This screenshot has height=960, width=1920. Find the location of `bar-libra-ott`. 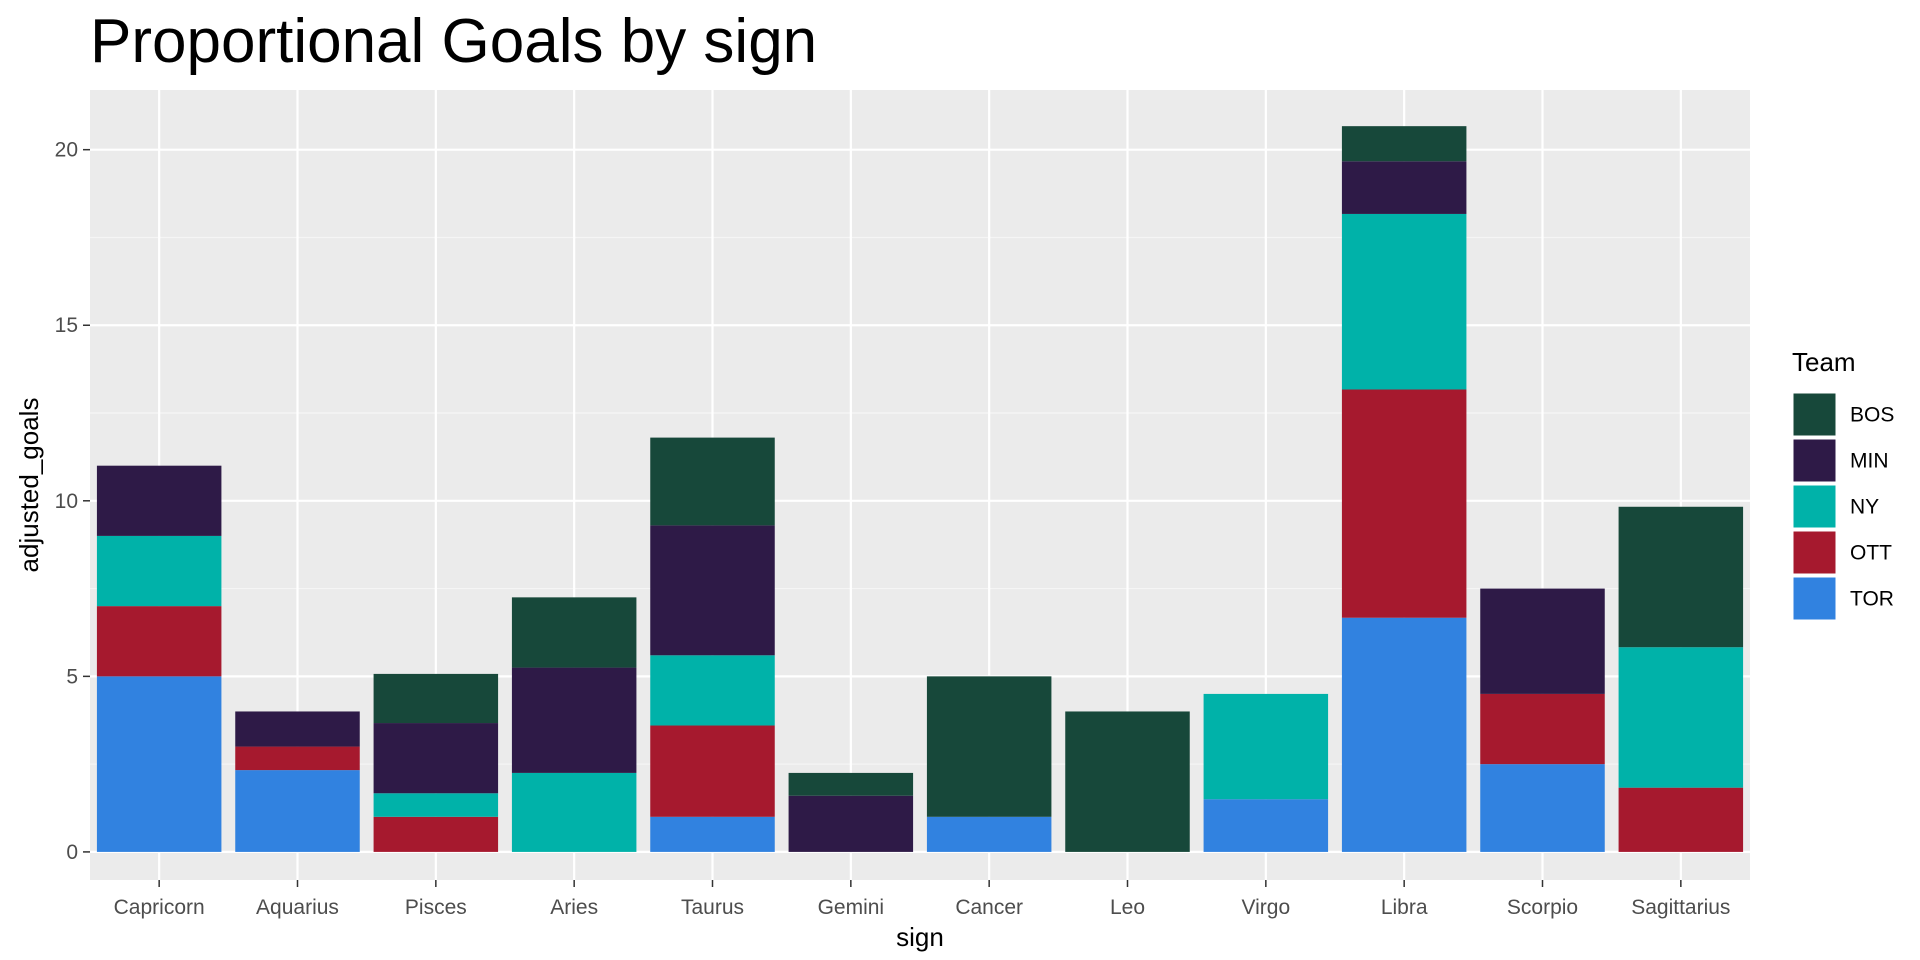

bar-libra-ott is located at coordinates (1404, 503).